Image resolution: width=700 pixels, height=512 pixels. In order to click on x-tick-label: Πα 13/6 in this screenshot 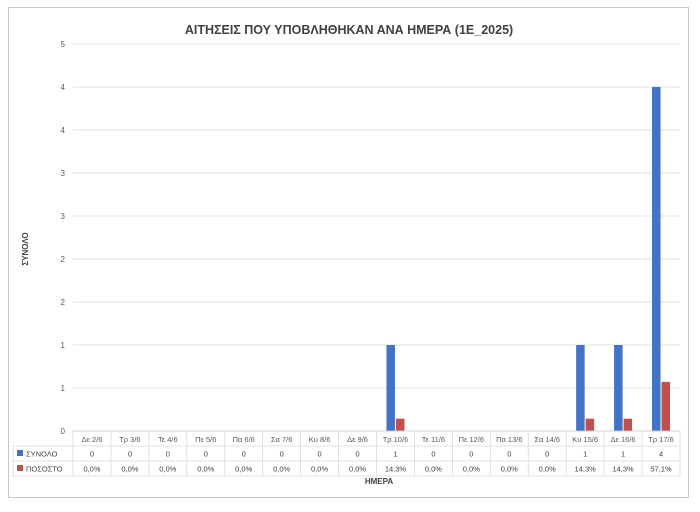, I will do `click(509, 439)`.